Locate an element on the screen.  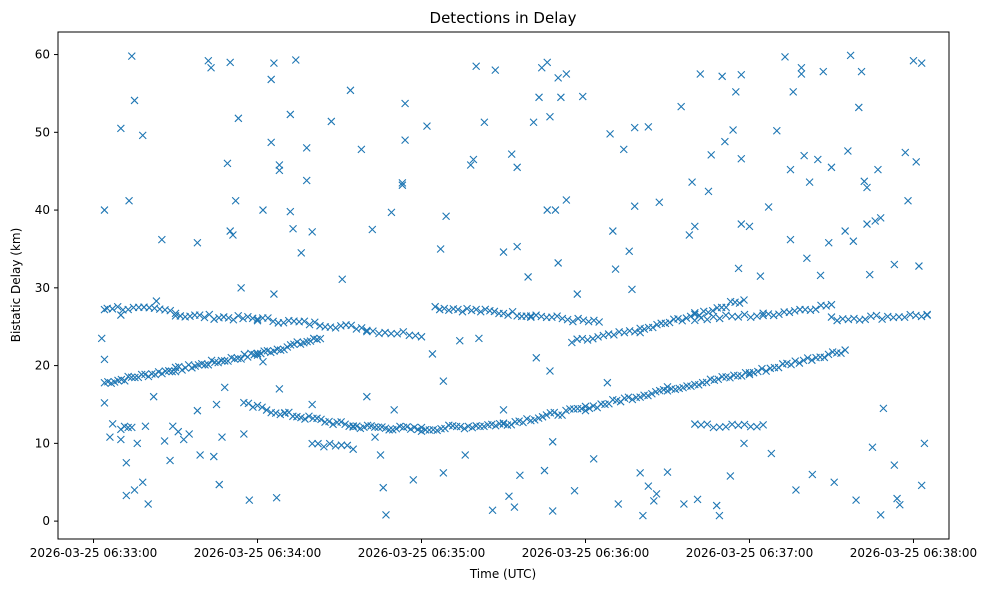
x-tick-label: 2026-03-25 06:37:00 is located at coordinates (749, 553).